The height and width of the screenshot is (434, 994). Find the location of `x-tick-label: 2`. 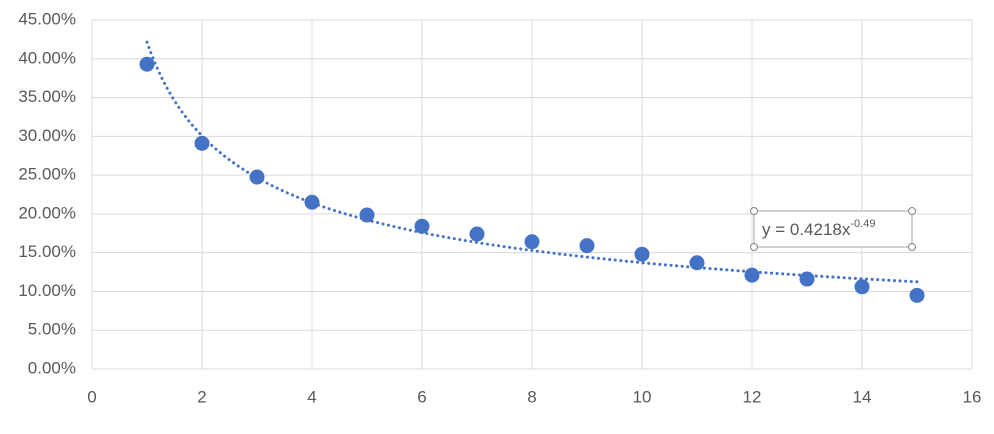

x-tick-label: 2 is located at coordinates (201, 396).